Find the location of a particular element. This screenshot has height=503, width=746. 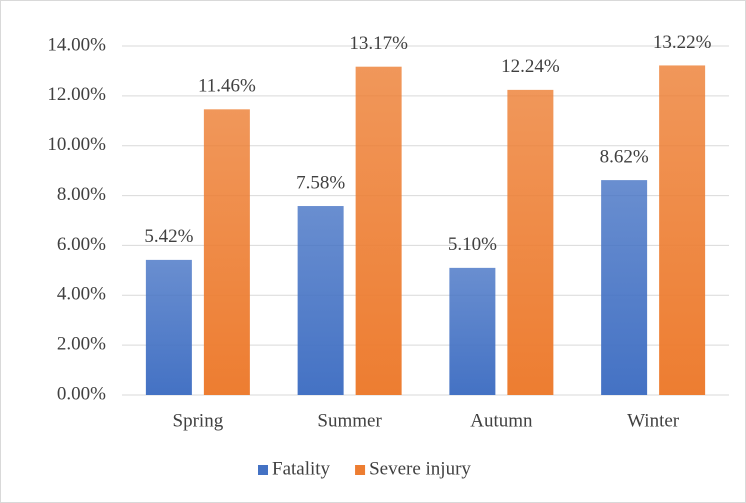

y-tick-label: 10.00% is located at coordinates (76, 144).